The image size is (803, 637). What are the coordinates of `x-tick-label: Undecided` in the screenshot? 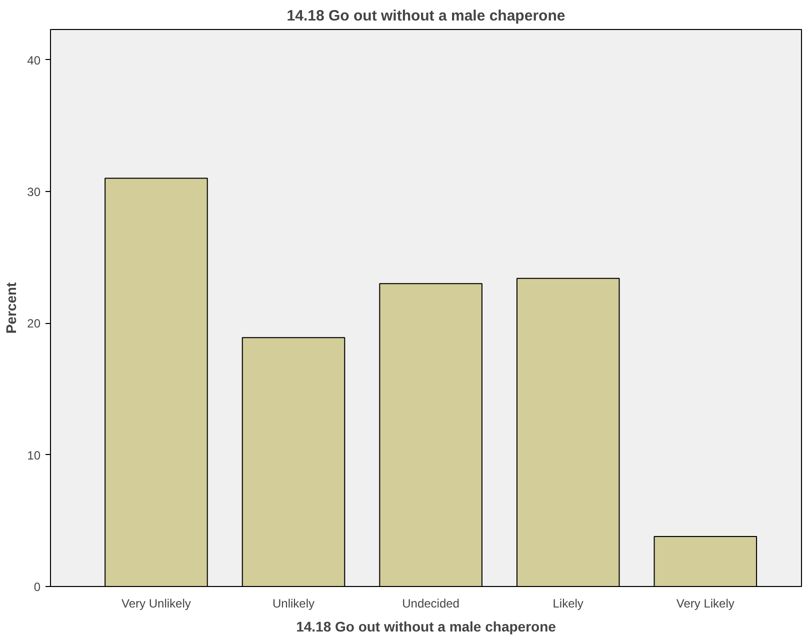 It's located at (431, 603).